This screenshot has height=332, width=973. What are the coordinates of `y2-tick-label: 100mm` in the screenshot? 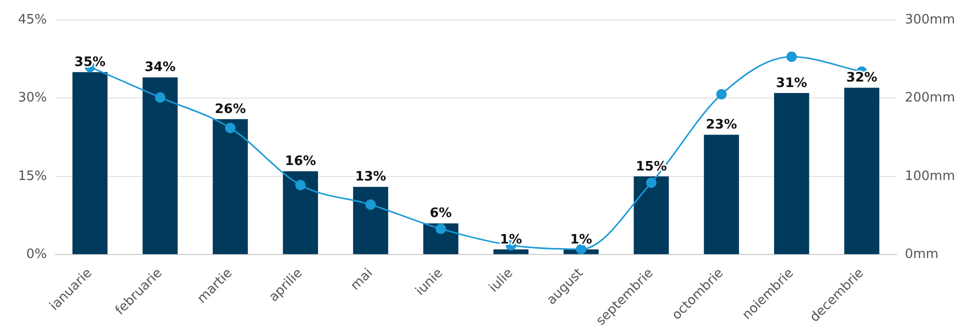 It's located at (929, 176).